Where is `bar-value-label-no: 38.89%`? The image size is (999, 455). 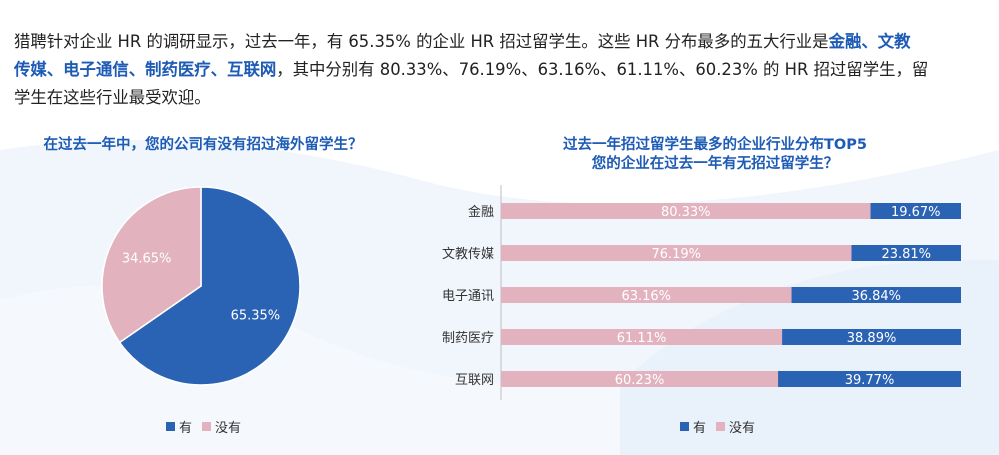
bar-value-label-no: 38.89% is located at coordinates (872, 338).